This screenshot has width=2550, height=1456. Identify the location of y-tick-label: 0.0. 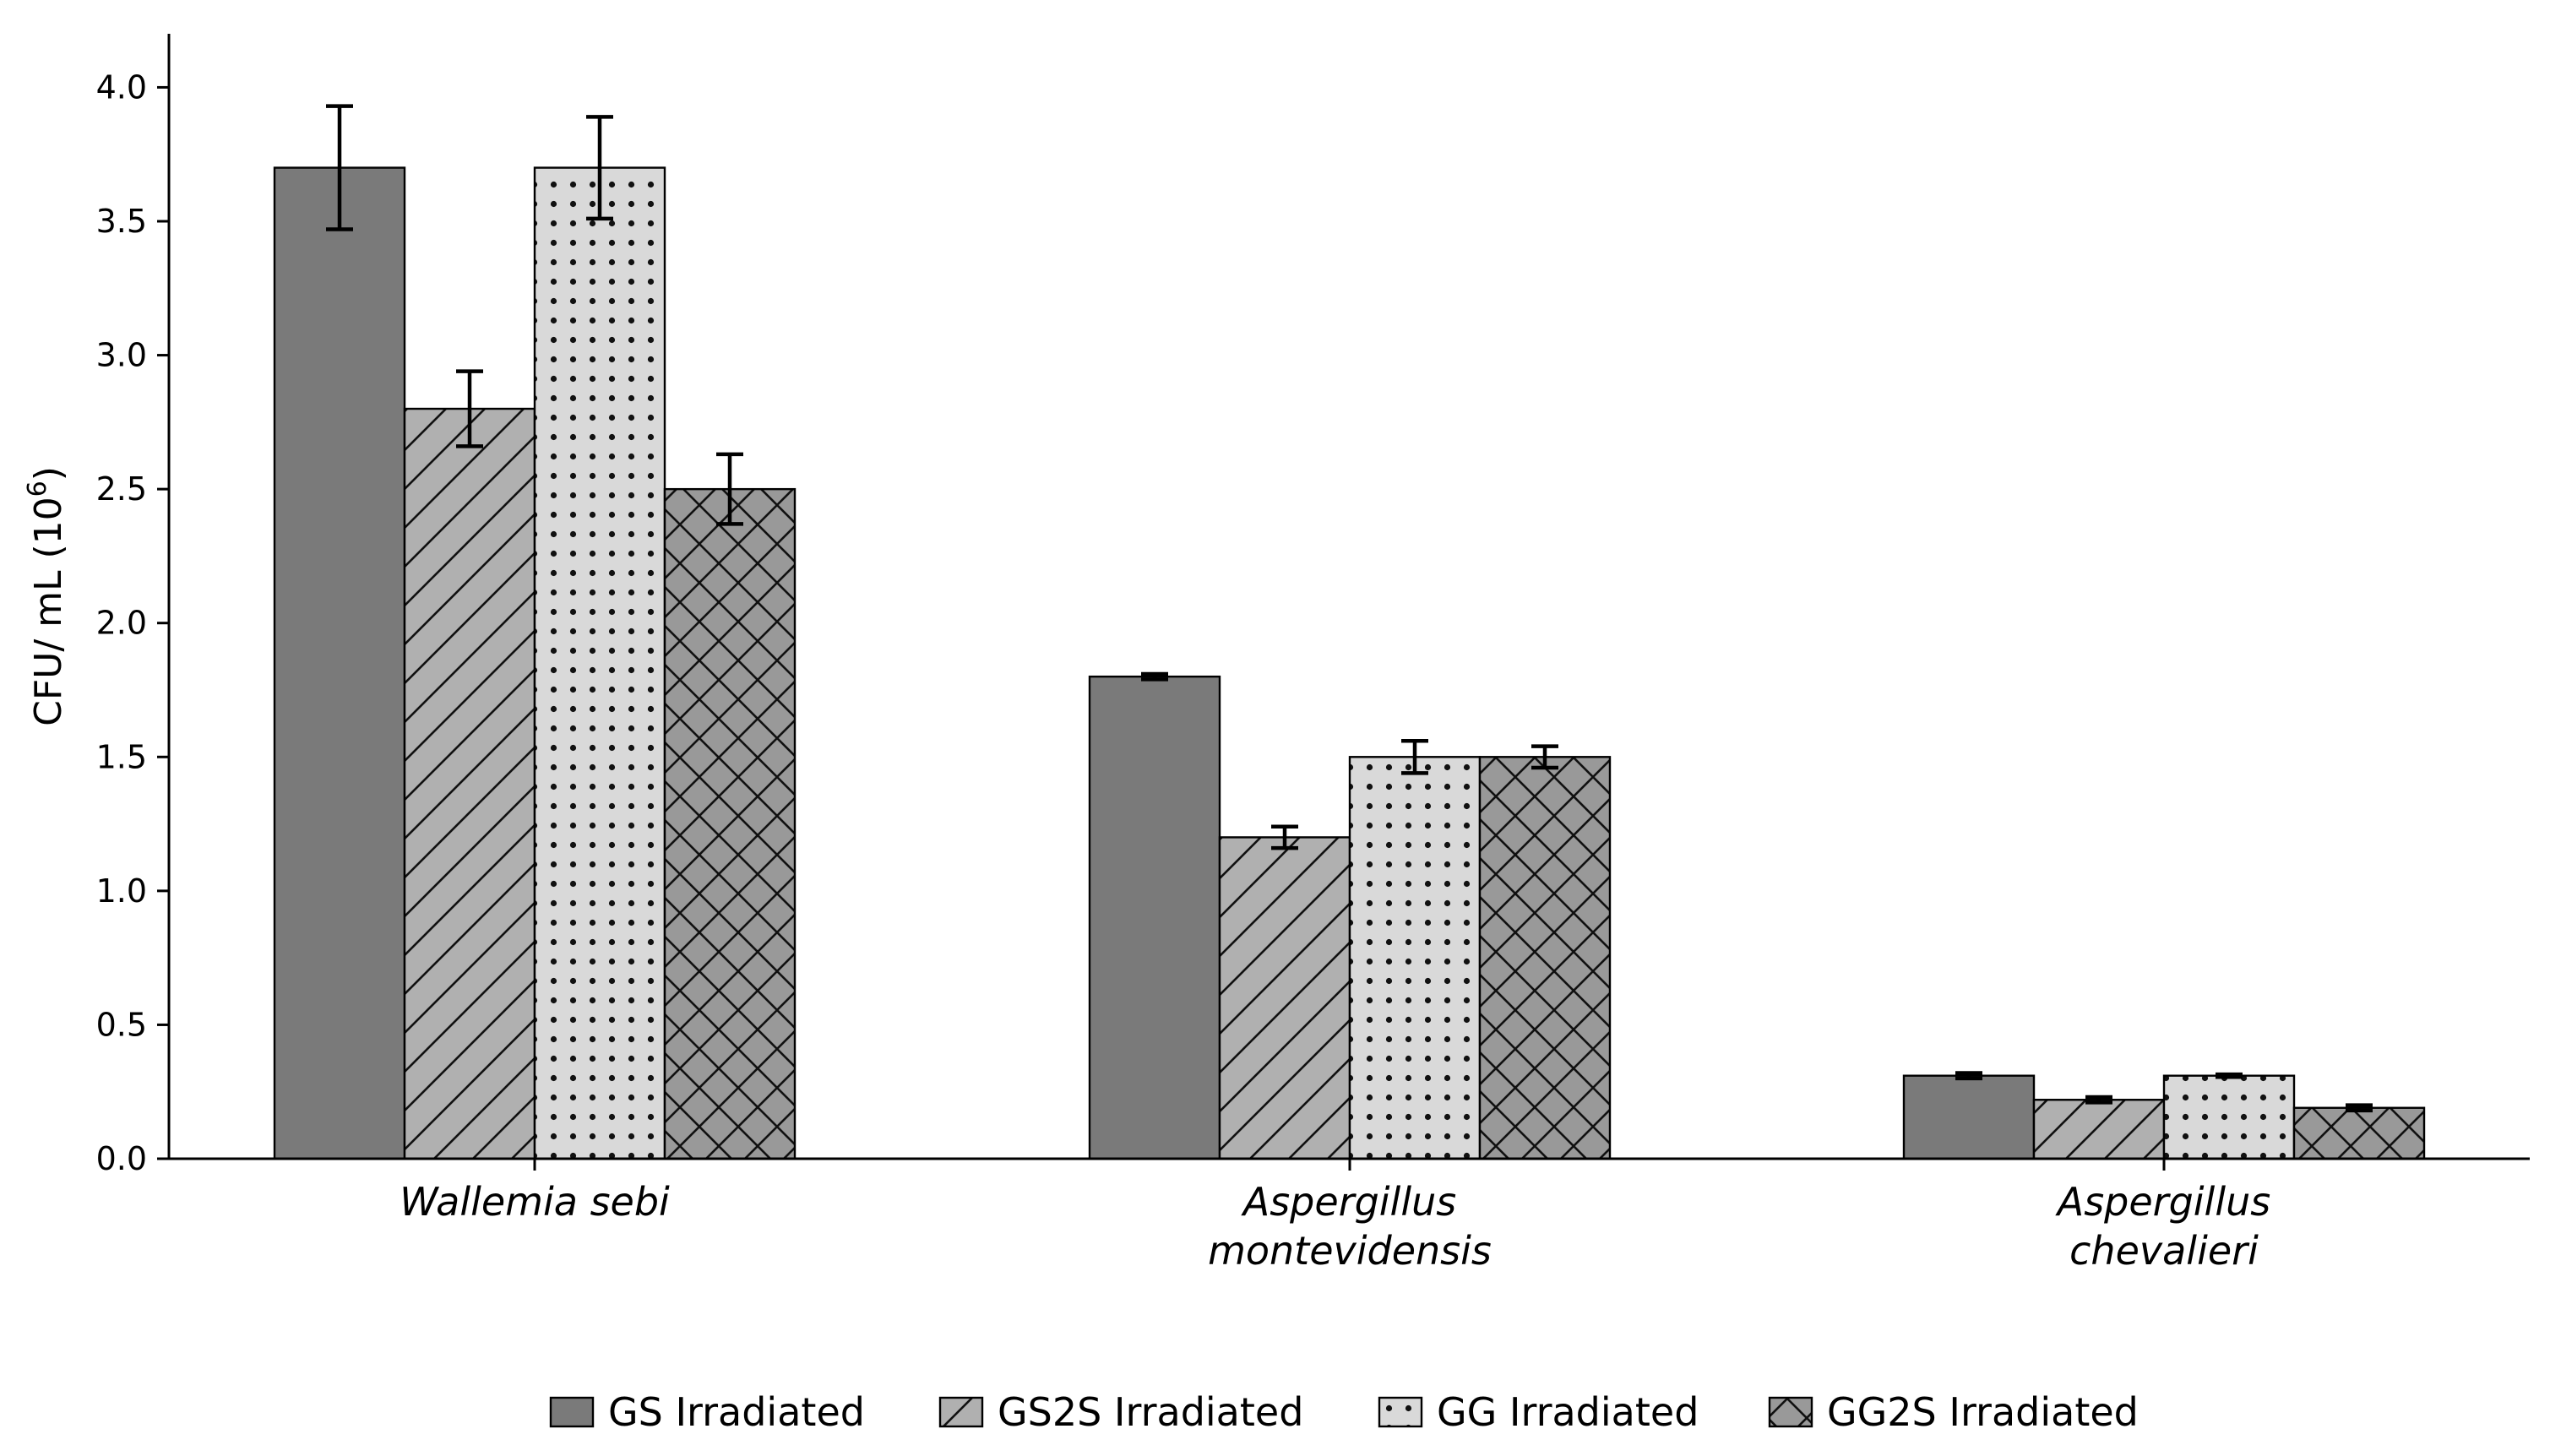
(121, 1158).